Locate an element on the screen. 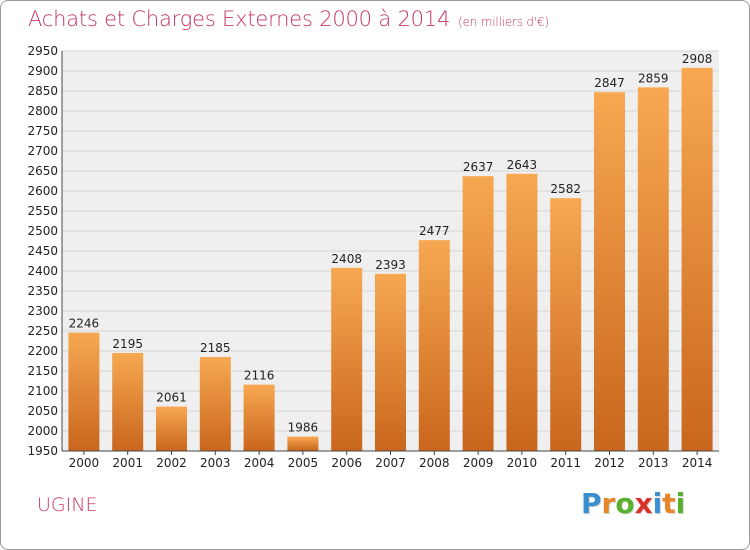 The height and width of the screenshot is (550, 750). y-tick-label: 2350 is located at coordinates (42, 291).